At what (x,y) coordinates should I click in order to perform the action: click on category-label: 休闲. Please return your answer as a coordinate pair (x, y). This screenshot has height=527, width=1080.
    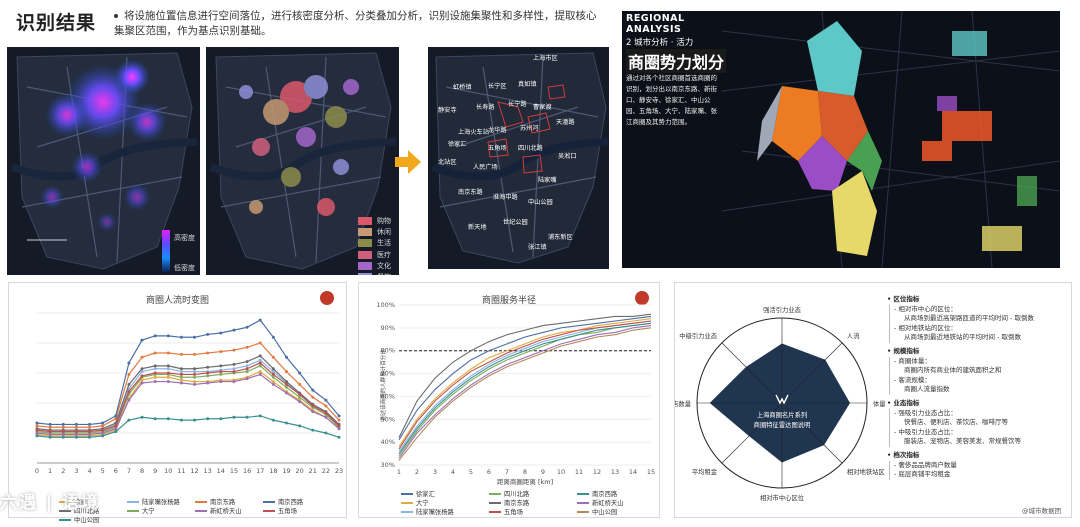
    Looking at the image, I should click on (384, 231).